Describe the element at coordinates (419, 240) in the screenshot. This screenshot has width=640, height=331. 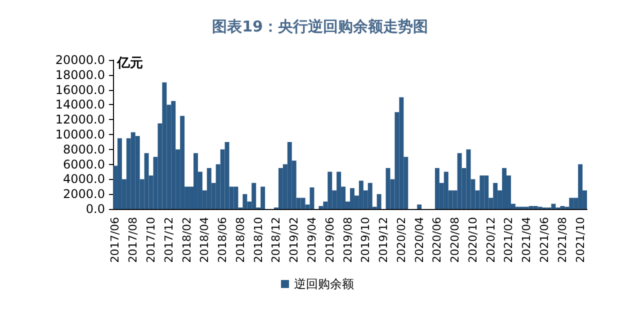
I see `x-tick-label: 2020/04` at that location.